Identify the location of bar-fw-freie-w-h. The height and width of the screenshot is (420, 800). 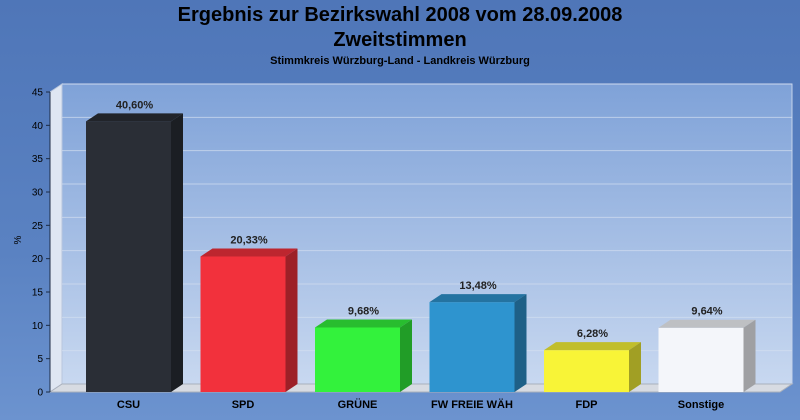
(478, 343).